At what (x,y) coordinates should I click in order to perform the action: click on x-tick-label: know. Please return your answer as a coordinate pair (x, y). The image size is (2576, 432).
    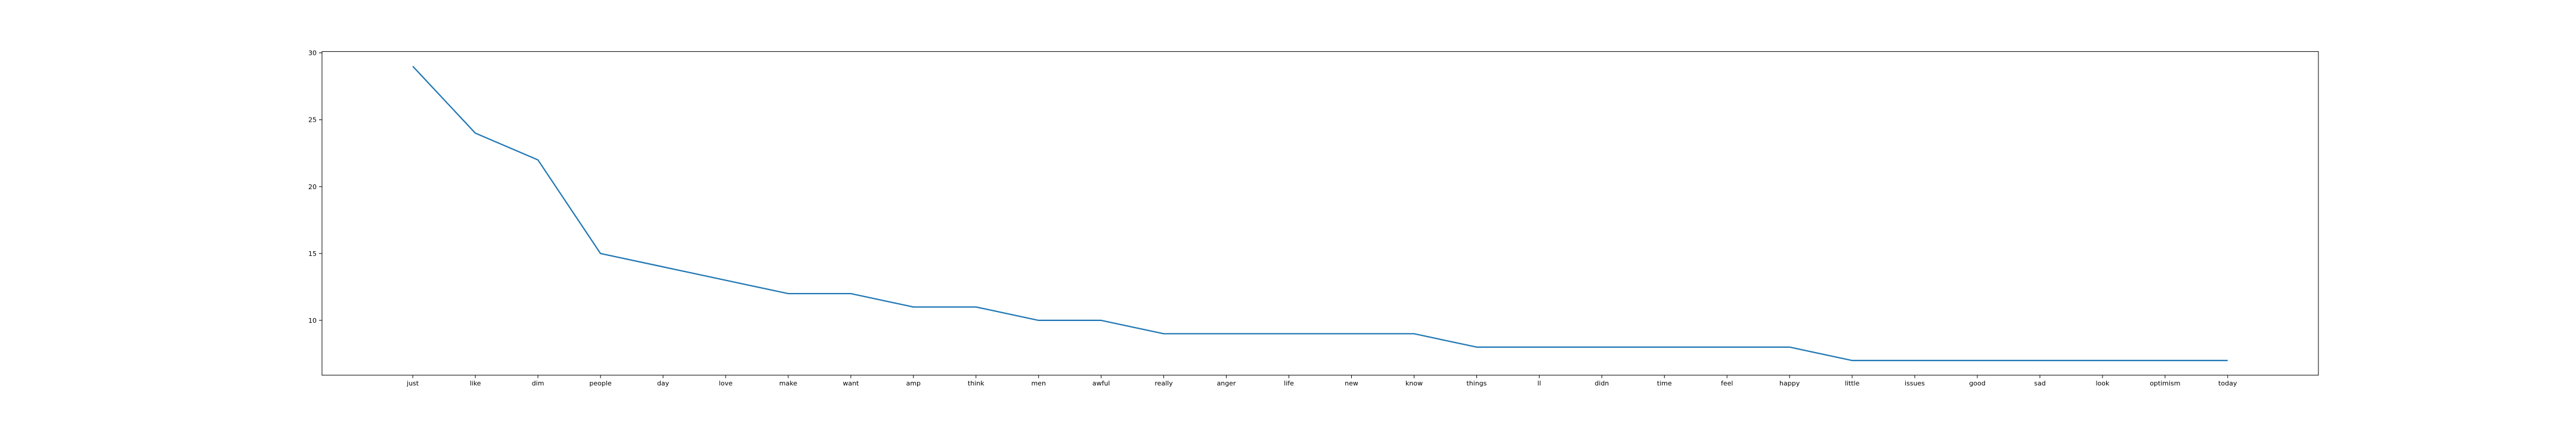
    Looking at the image, I should click on (1414, 383).